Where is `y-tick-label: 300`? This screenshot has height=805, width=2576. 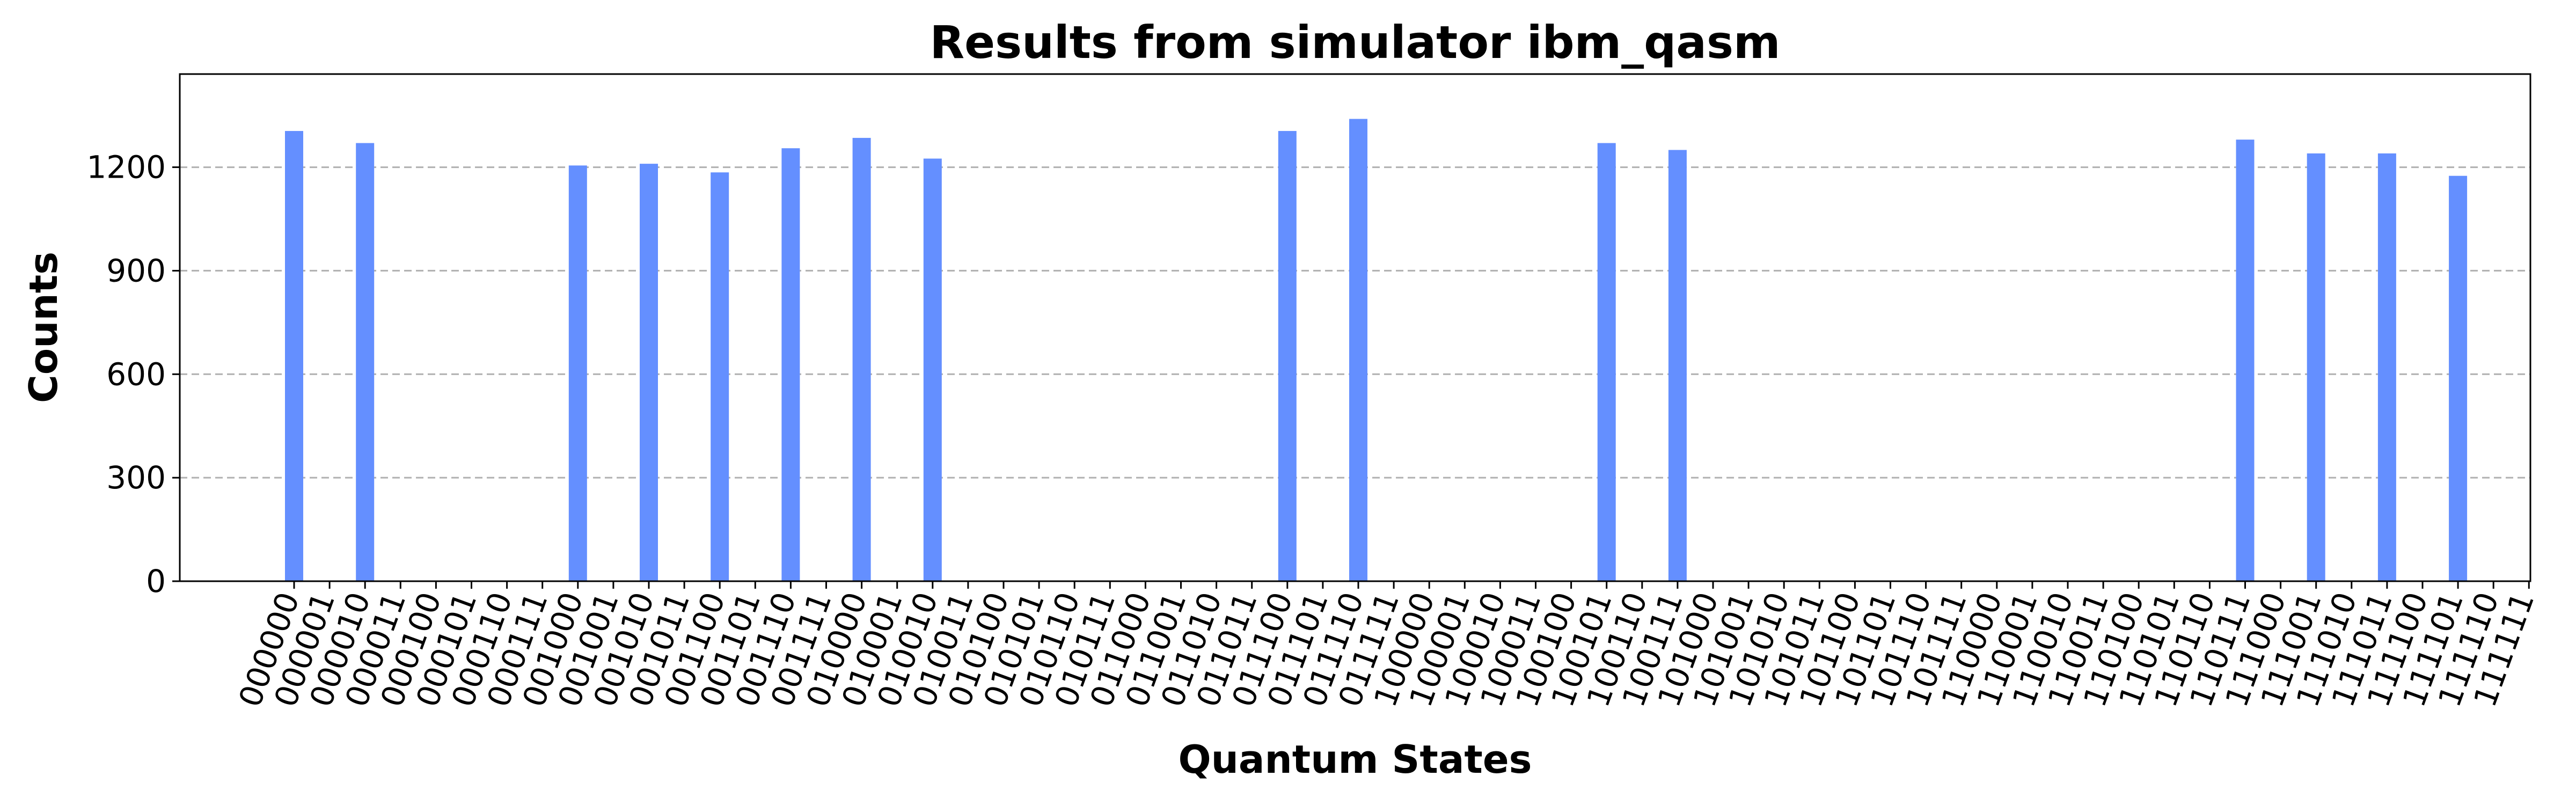
y-tick-label: 300 is located at coordinates (136, 477).